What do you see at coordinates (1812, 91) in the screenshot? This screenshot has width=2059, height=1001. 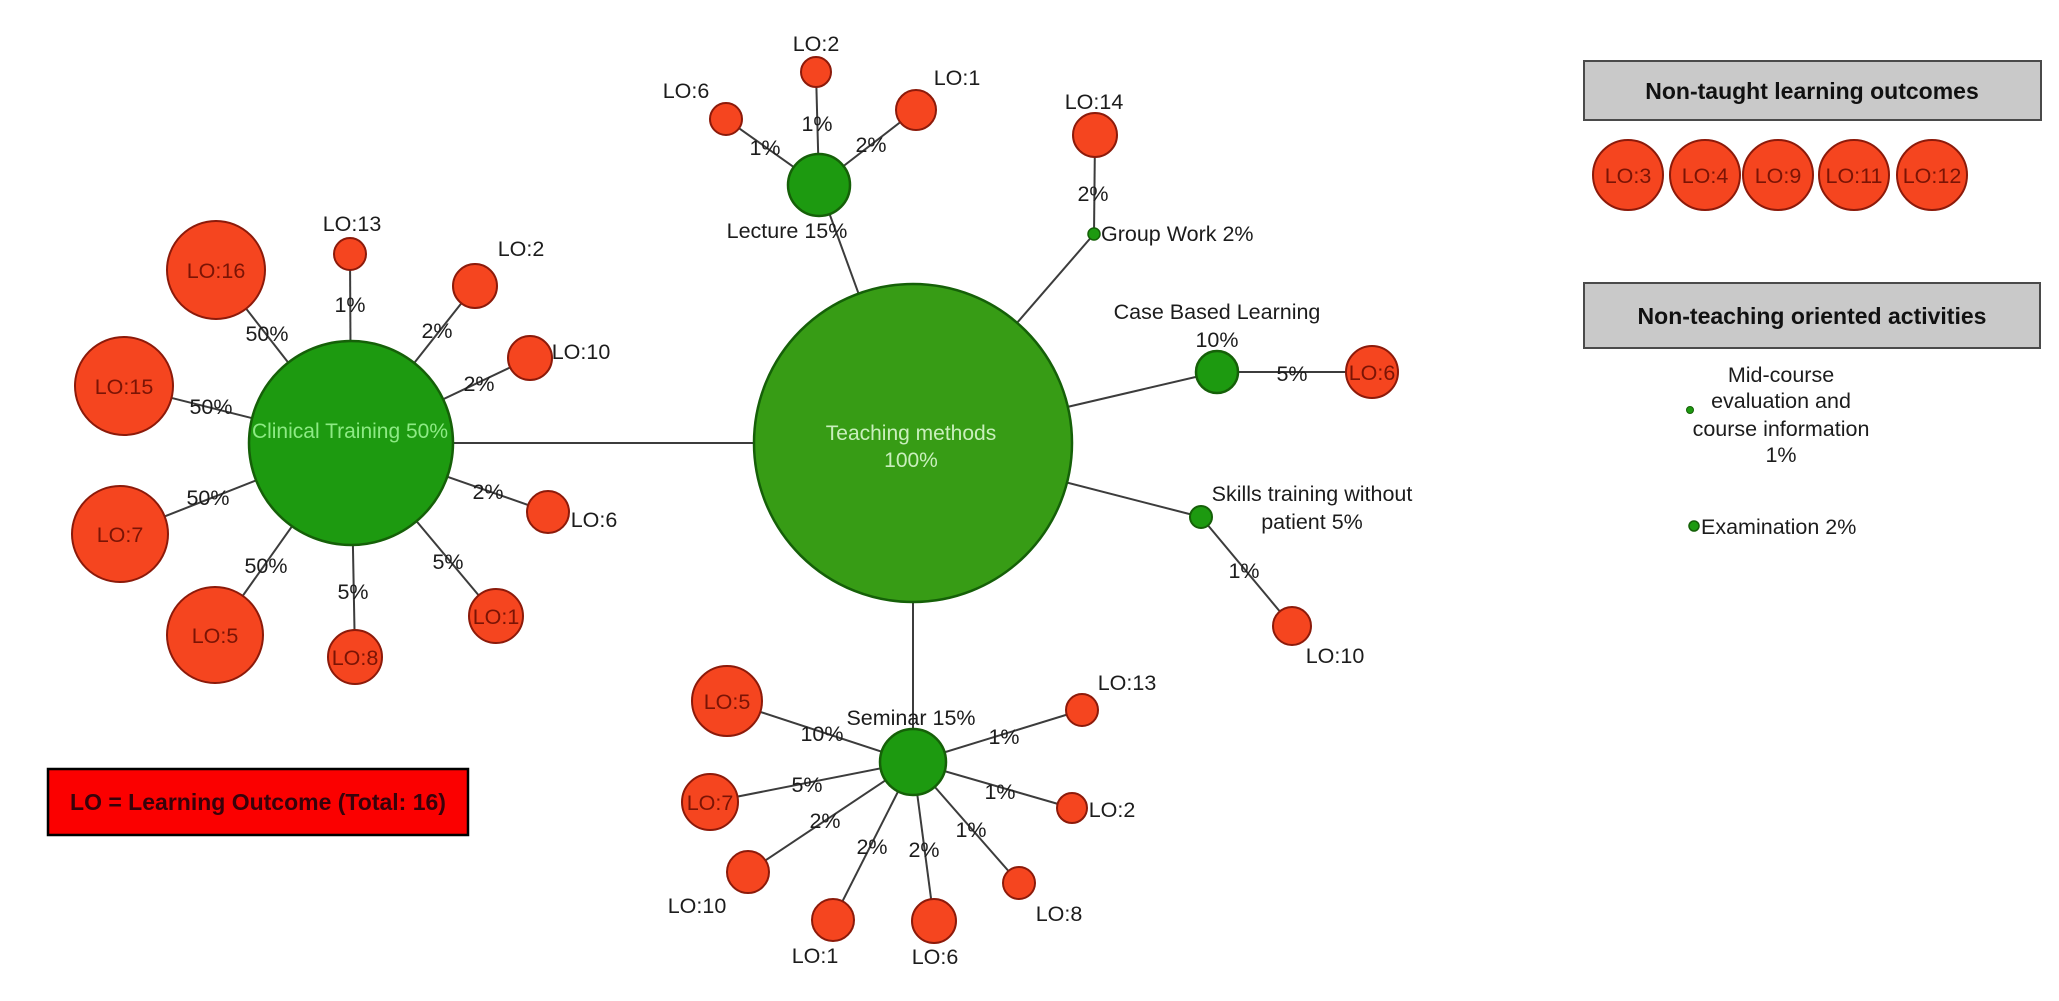 I see `svg-text: Non-taught learning outcomes` at bounding box center [1812, 91].